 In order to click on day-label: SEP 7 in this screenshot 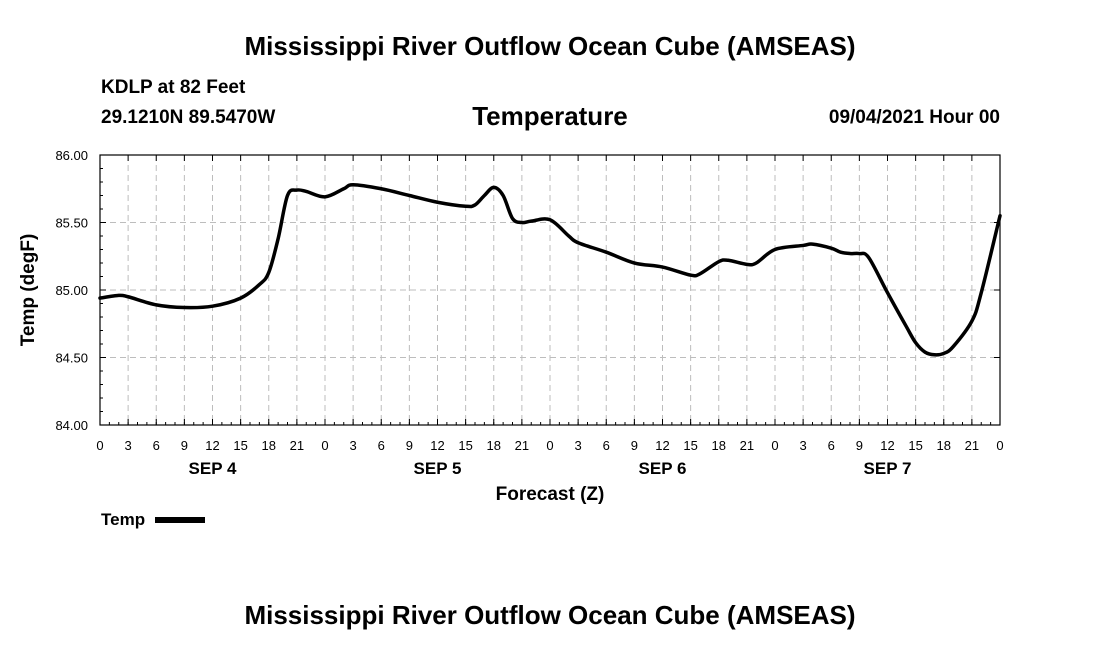, I will do `click(888, 468)`.